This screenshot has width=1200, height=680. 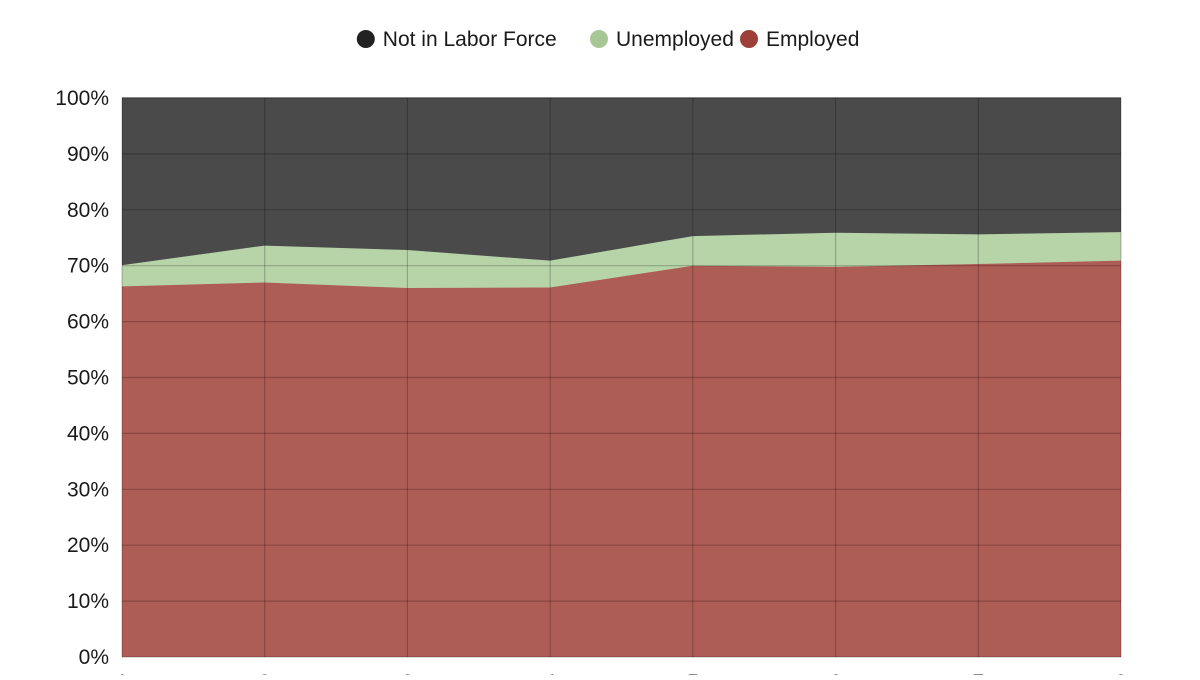 What do you see at coordinates (621, 260) in the screenshot?
I see `area-unemployed` at bounding box center [621, 260].